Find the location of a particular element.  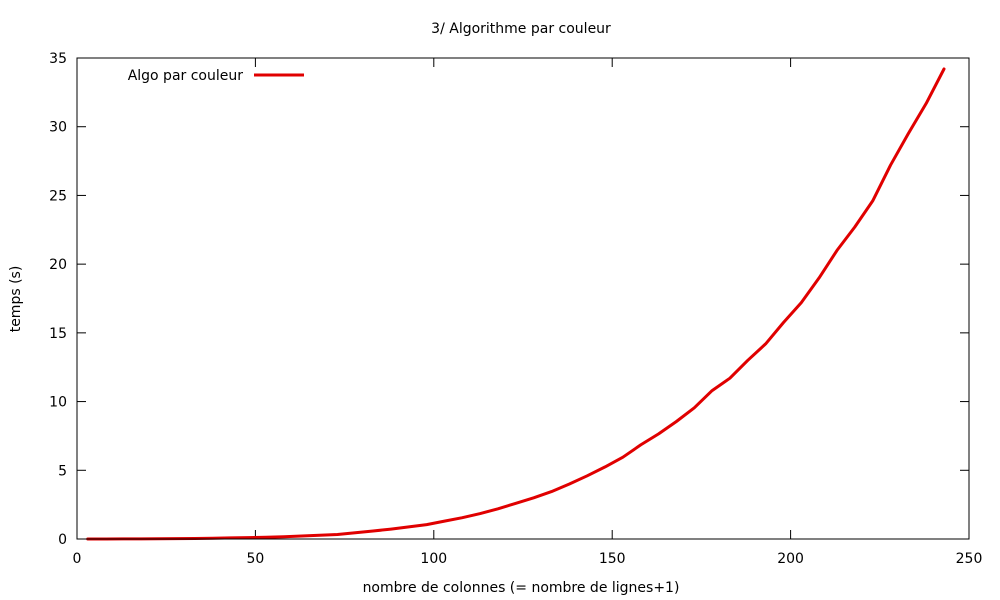

y-tick-label: 5 is located at coordinates (62, 471).